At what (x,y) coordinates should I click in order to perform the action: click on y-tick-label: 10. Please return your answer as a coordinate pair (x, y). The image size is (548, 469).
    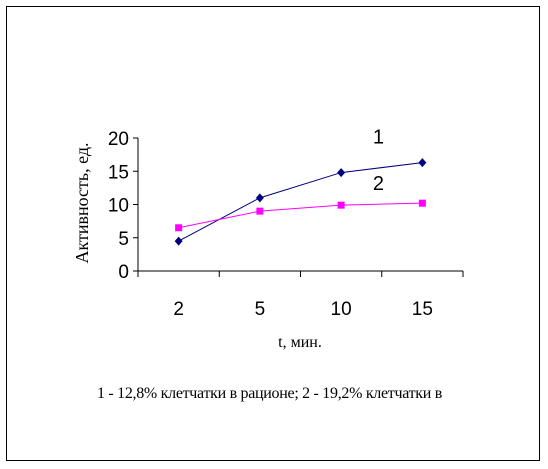
    Looking at the image, I should click on (118, 206).